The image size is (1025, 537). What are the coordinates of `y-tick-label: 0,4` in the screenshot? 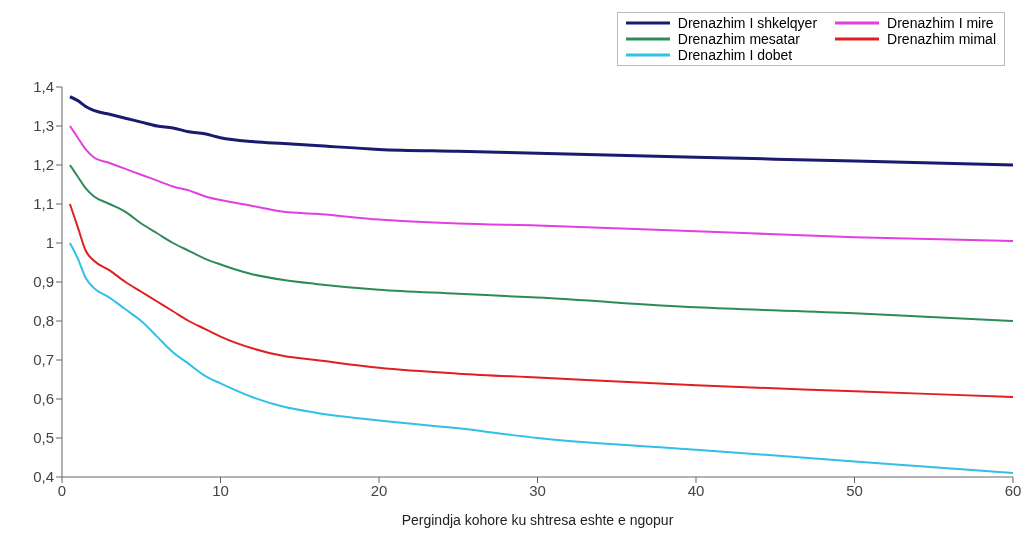 It's located at (43, 477).